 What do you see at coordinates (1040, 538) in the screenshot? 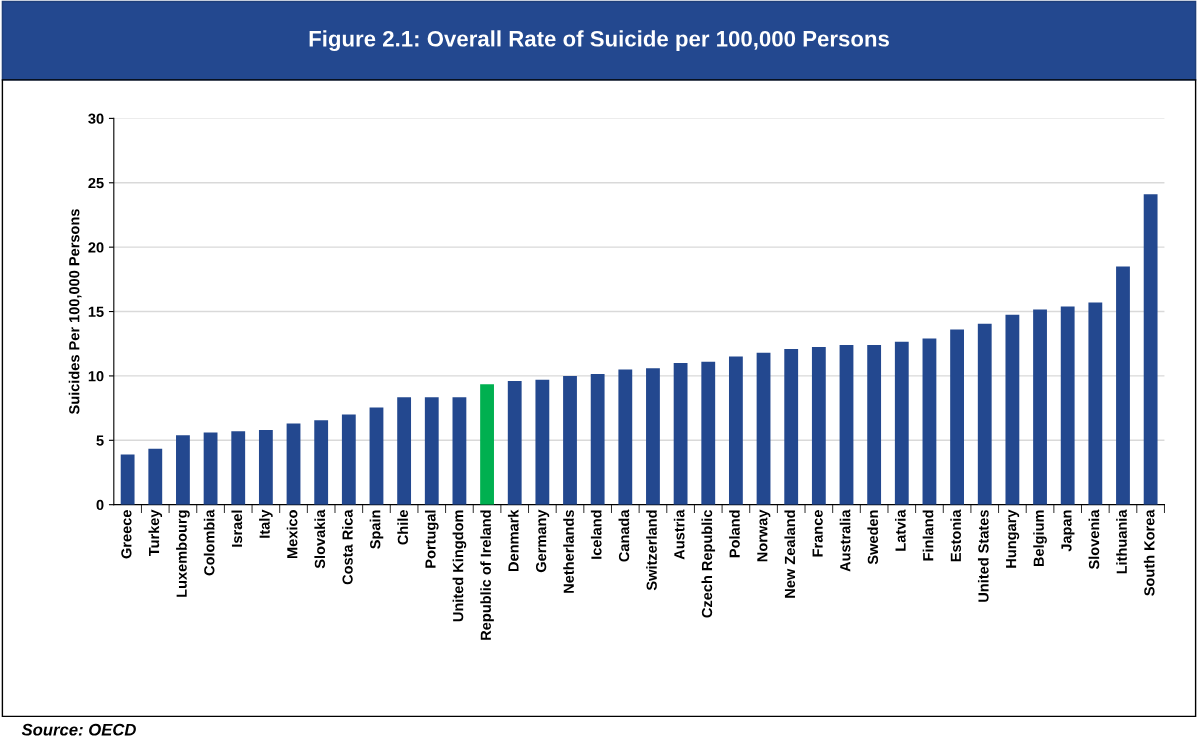
I see `x-tick-label: Belgium` at bounding box center [1040, 538].